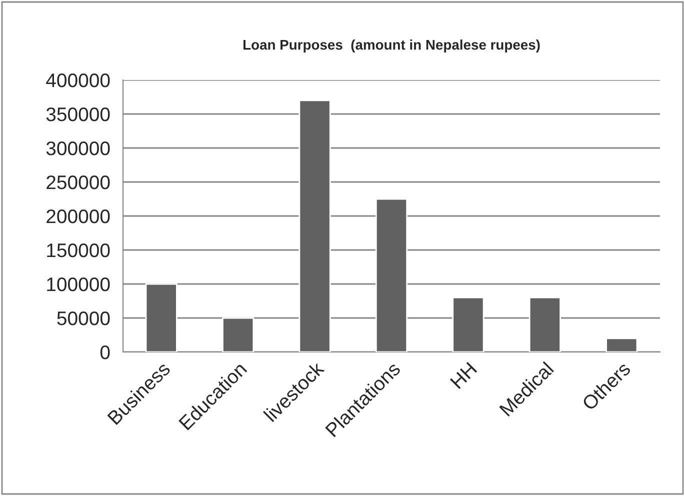 The height and width of the screenshot is (496, 685). Describe the element at coordinates (78, 80) in the screenshot. I see `y-tick-label: 400000` at that location.